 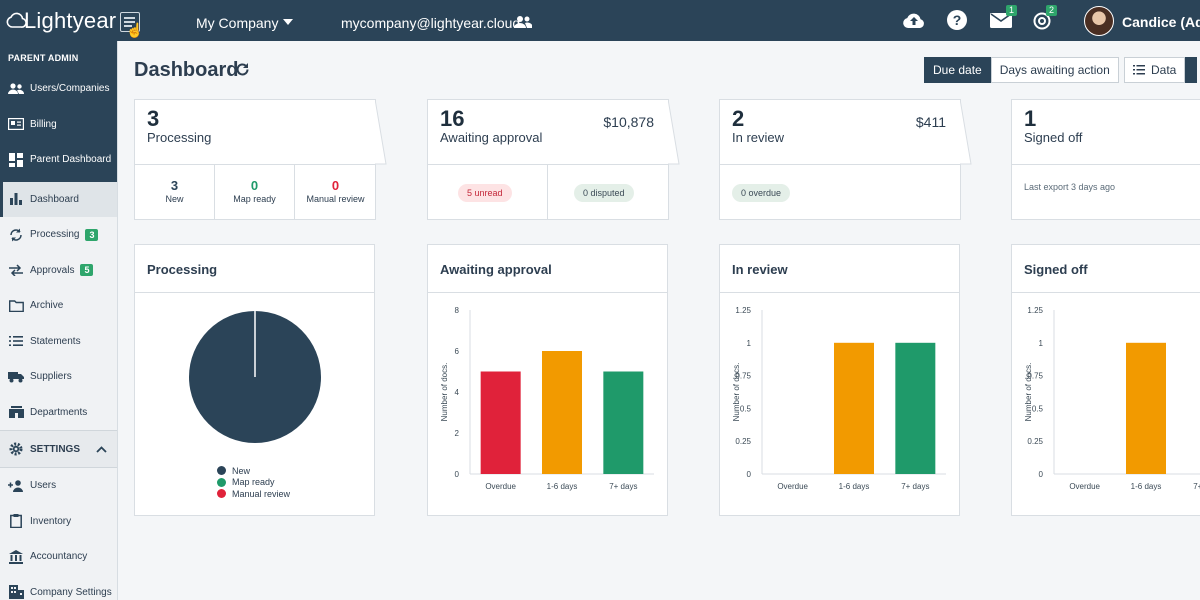 What do you see at coordinates (16, 341) in the screenshot?
I see `list-icon` at bounding box center [16, 341].